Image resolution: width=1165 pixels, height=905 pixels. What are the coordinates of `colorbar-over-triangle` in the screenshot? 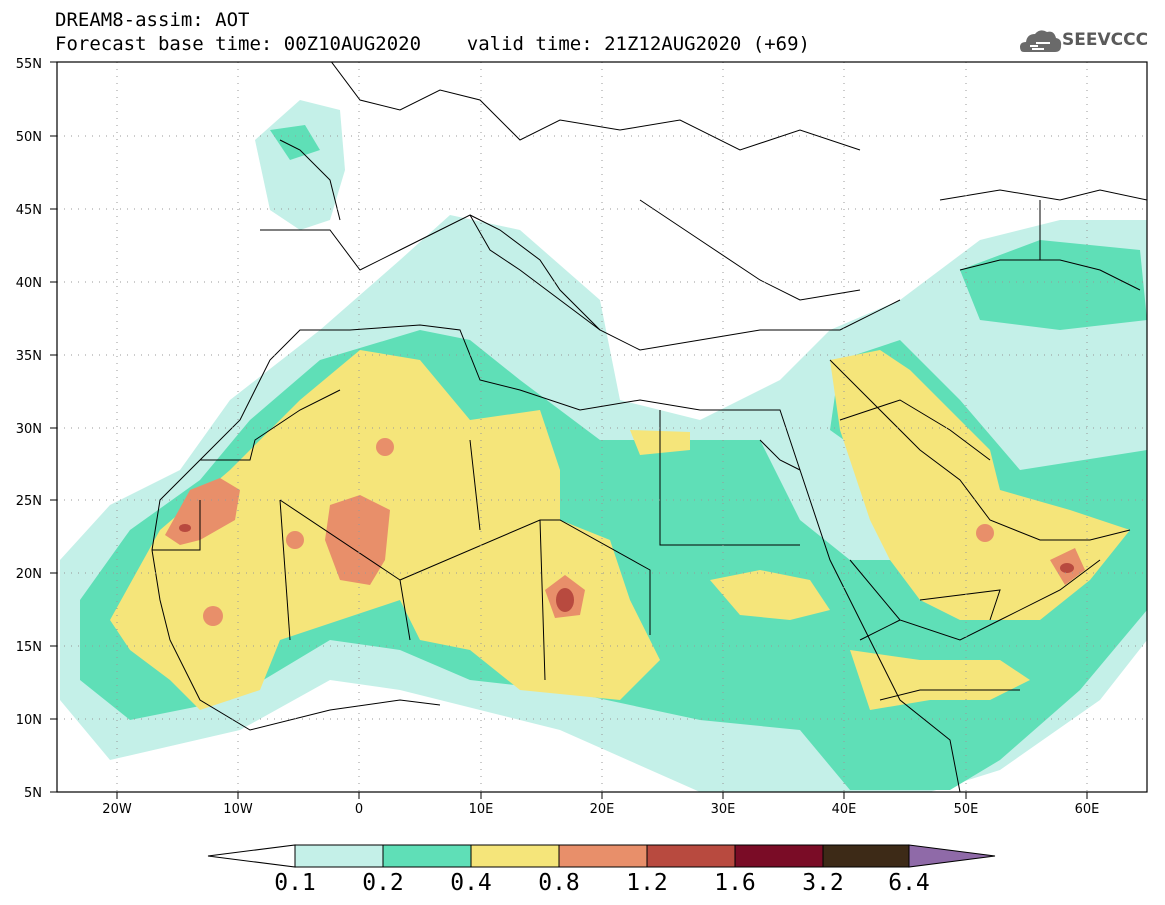 It's located at (952, 856).